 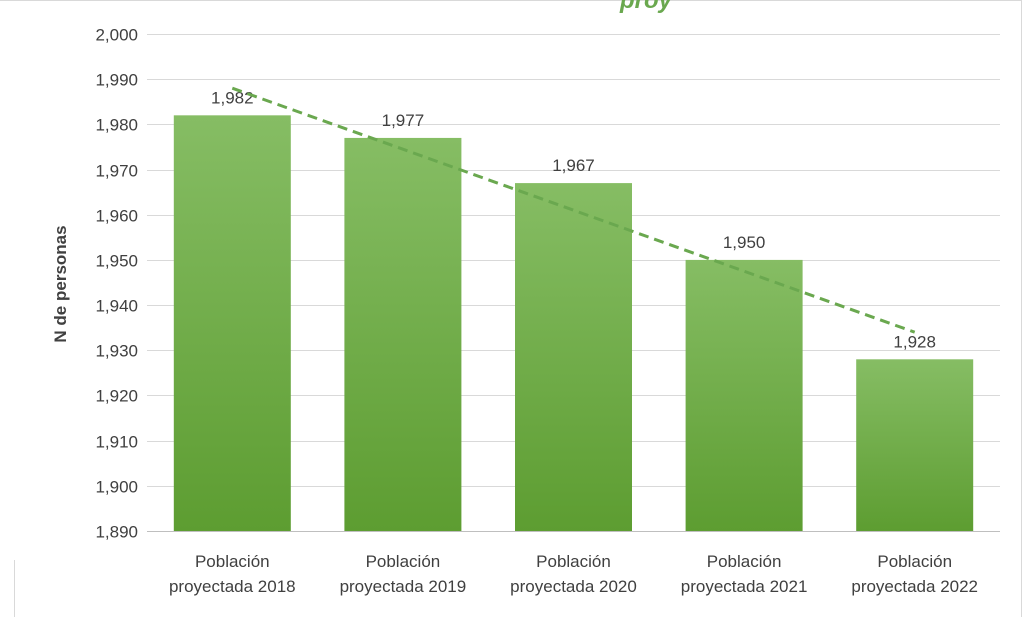 What do you see at coordinates (646, 7) in the screenshot?
I see `chart-title: proy` at bounding box center [646, 7].